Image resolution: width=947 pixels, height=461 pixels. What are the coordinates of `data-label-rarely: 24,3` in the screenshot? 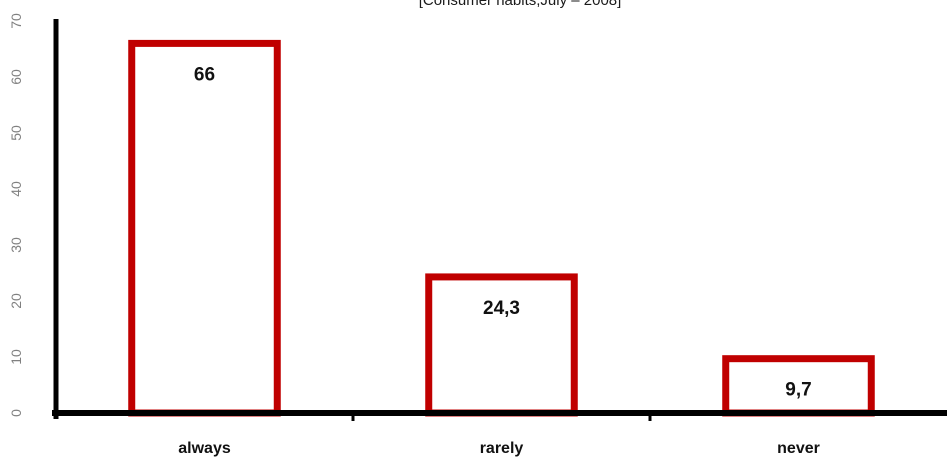 It's located at (501, 308).